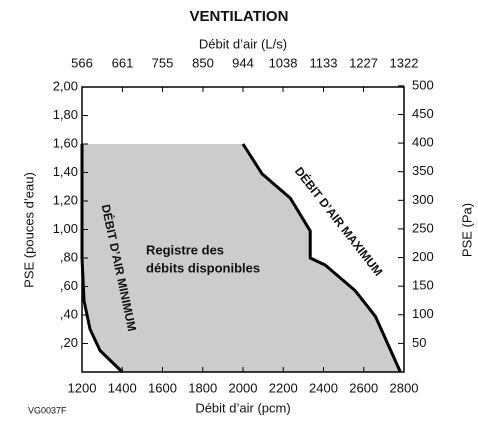 This screenshot has height=421, width=478. Describe the element at coordinates (102, 259) in the screenshot. I see `curve` at that location.